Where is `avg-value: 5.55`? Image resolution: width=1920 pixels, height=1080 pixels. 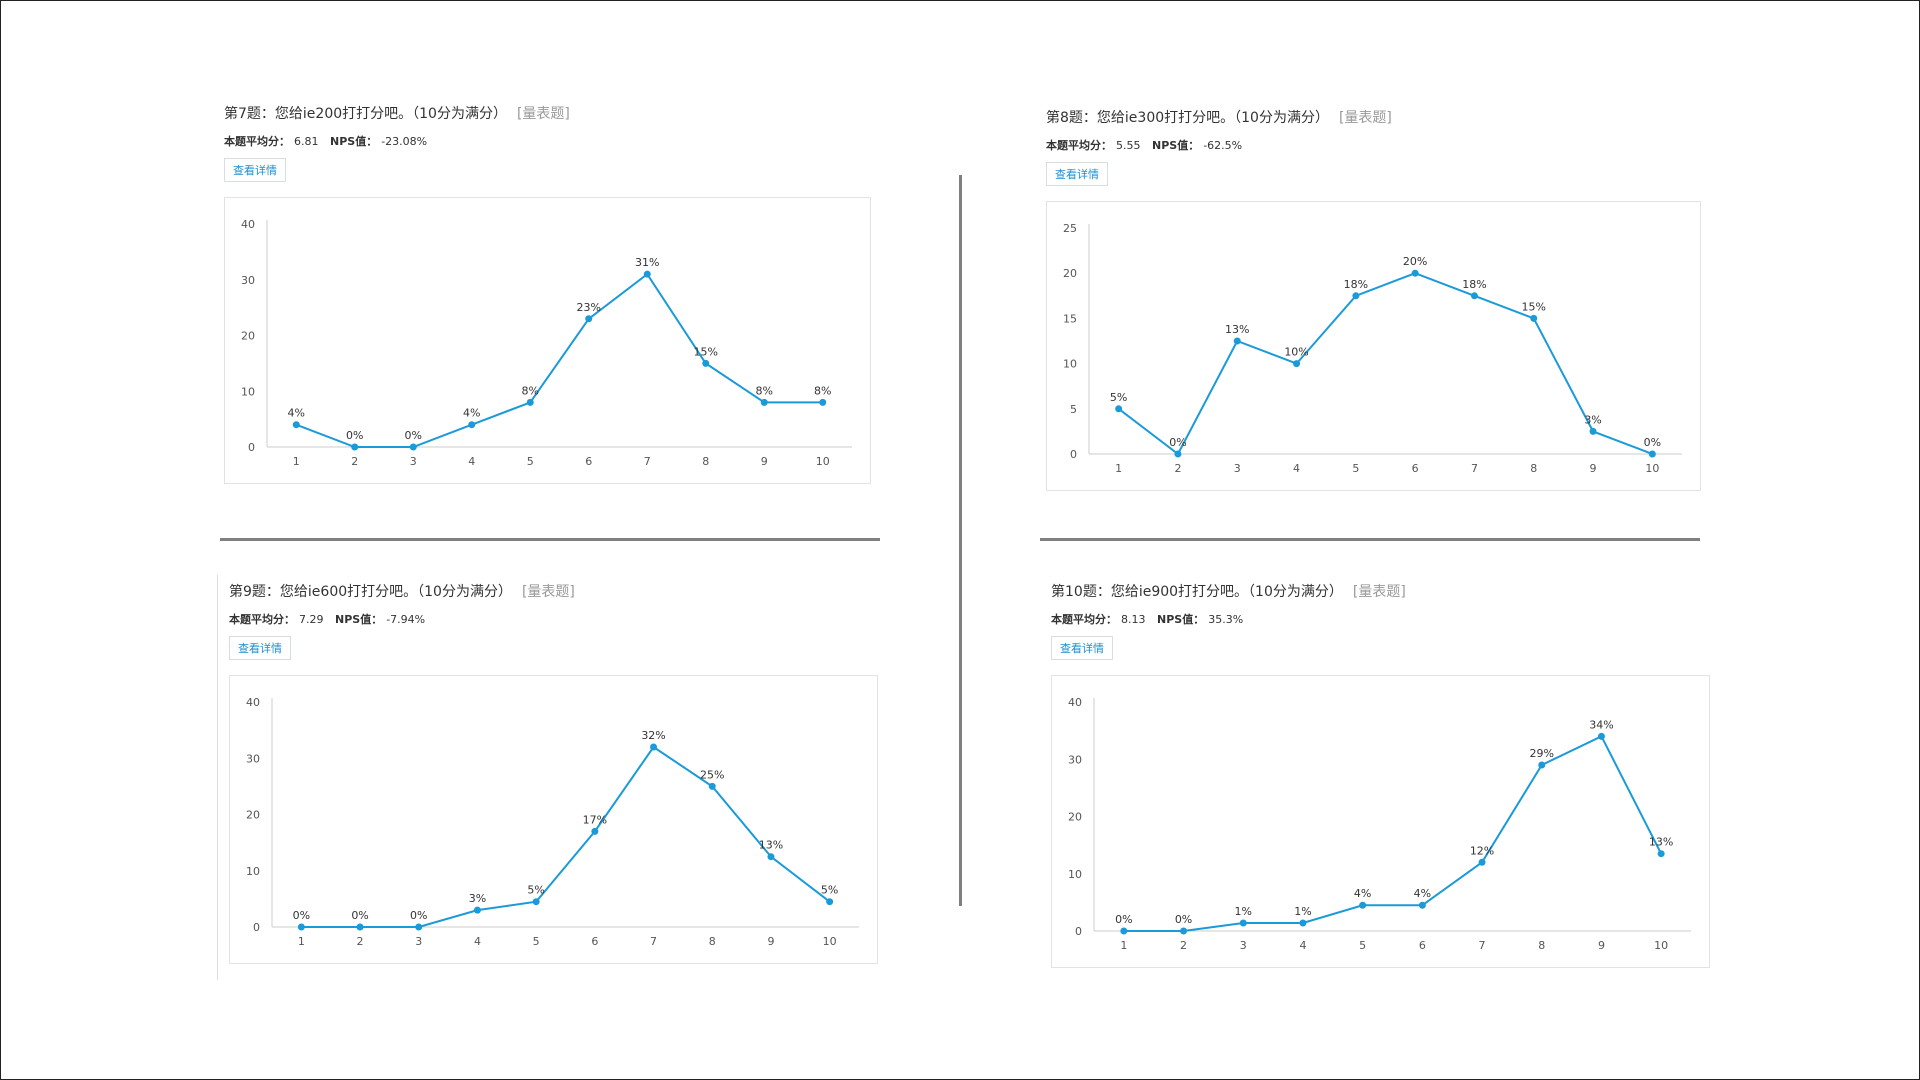 avg-value: 5.55 is located at coordinates (1128, 145).